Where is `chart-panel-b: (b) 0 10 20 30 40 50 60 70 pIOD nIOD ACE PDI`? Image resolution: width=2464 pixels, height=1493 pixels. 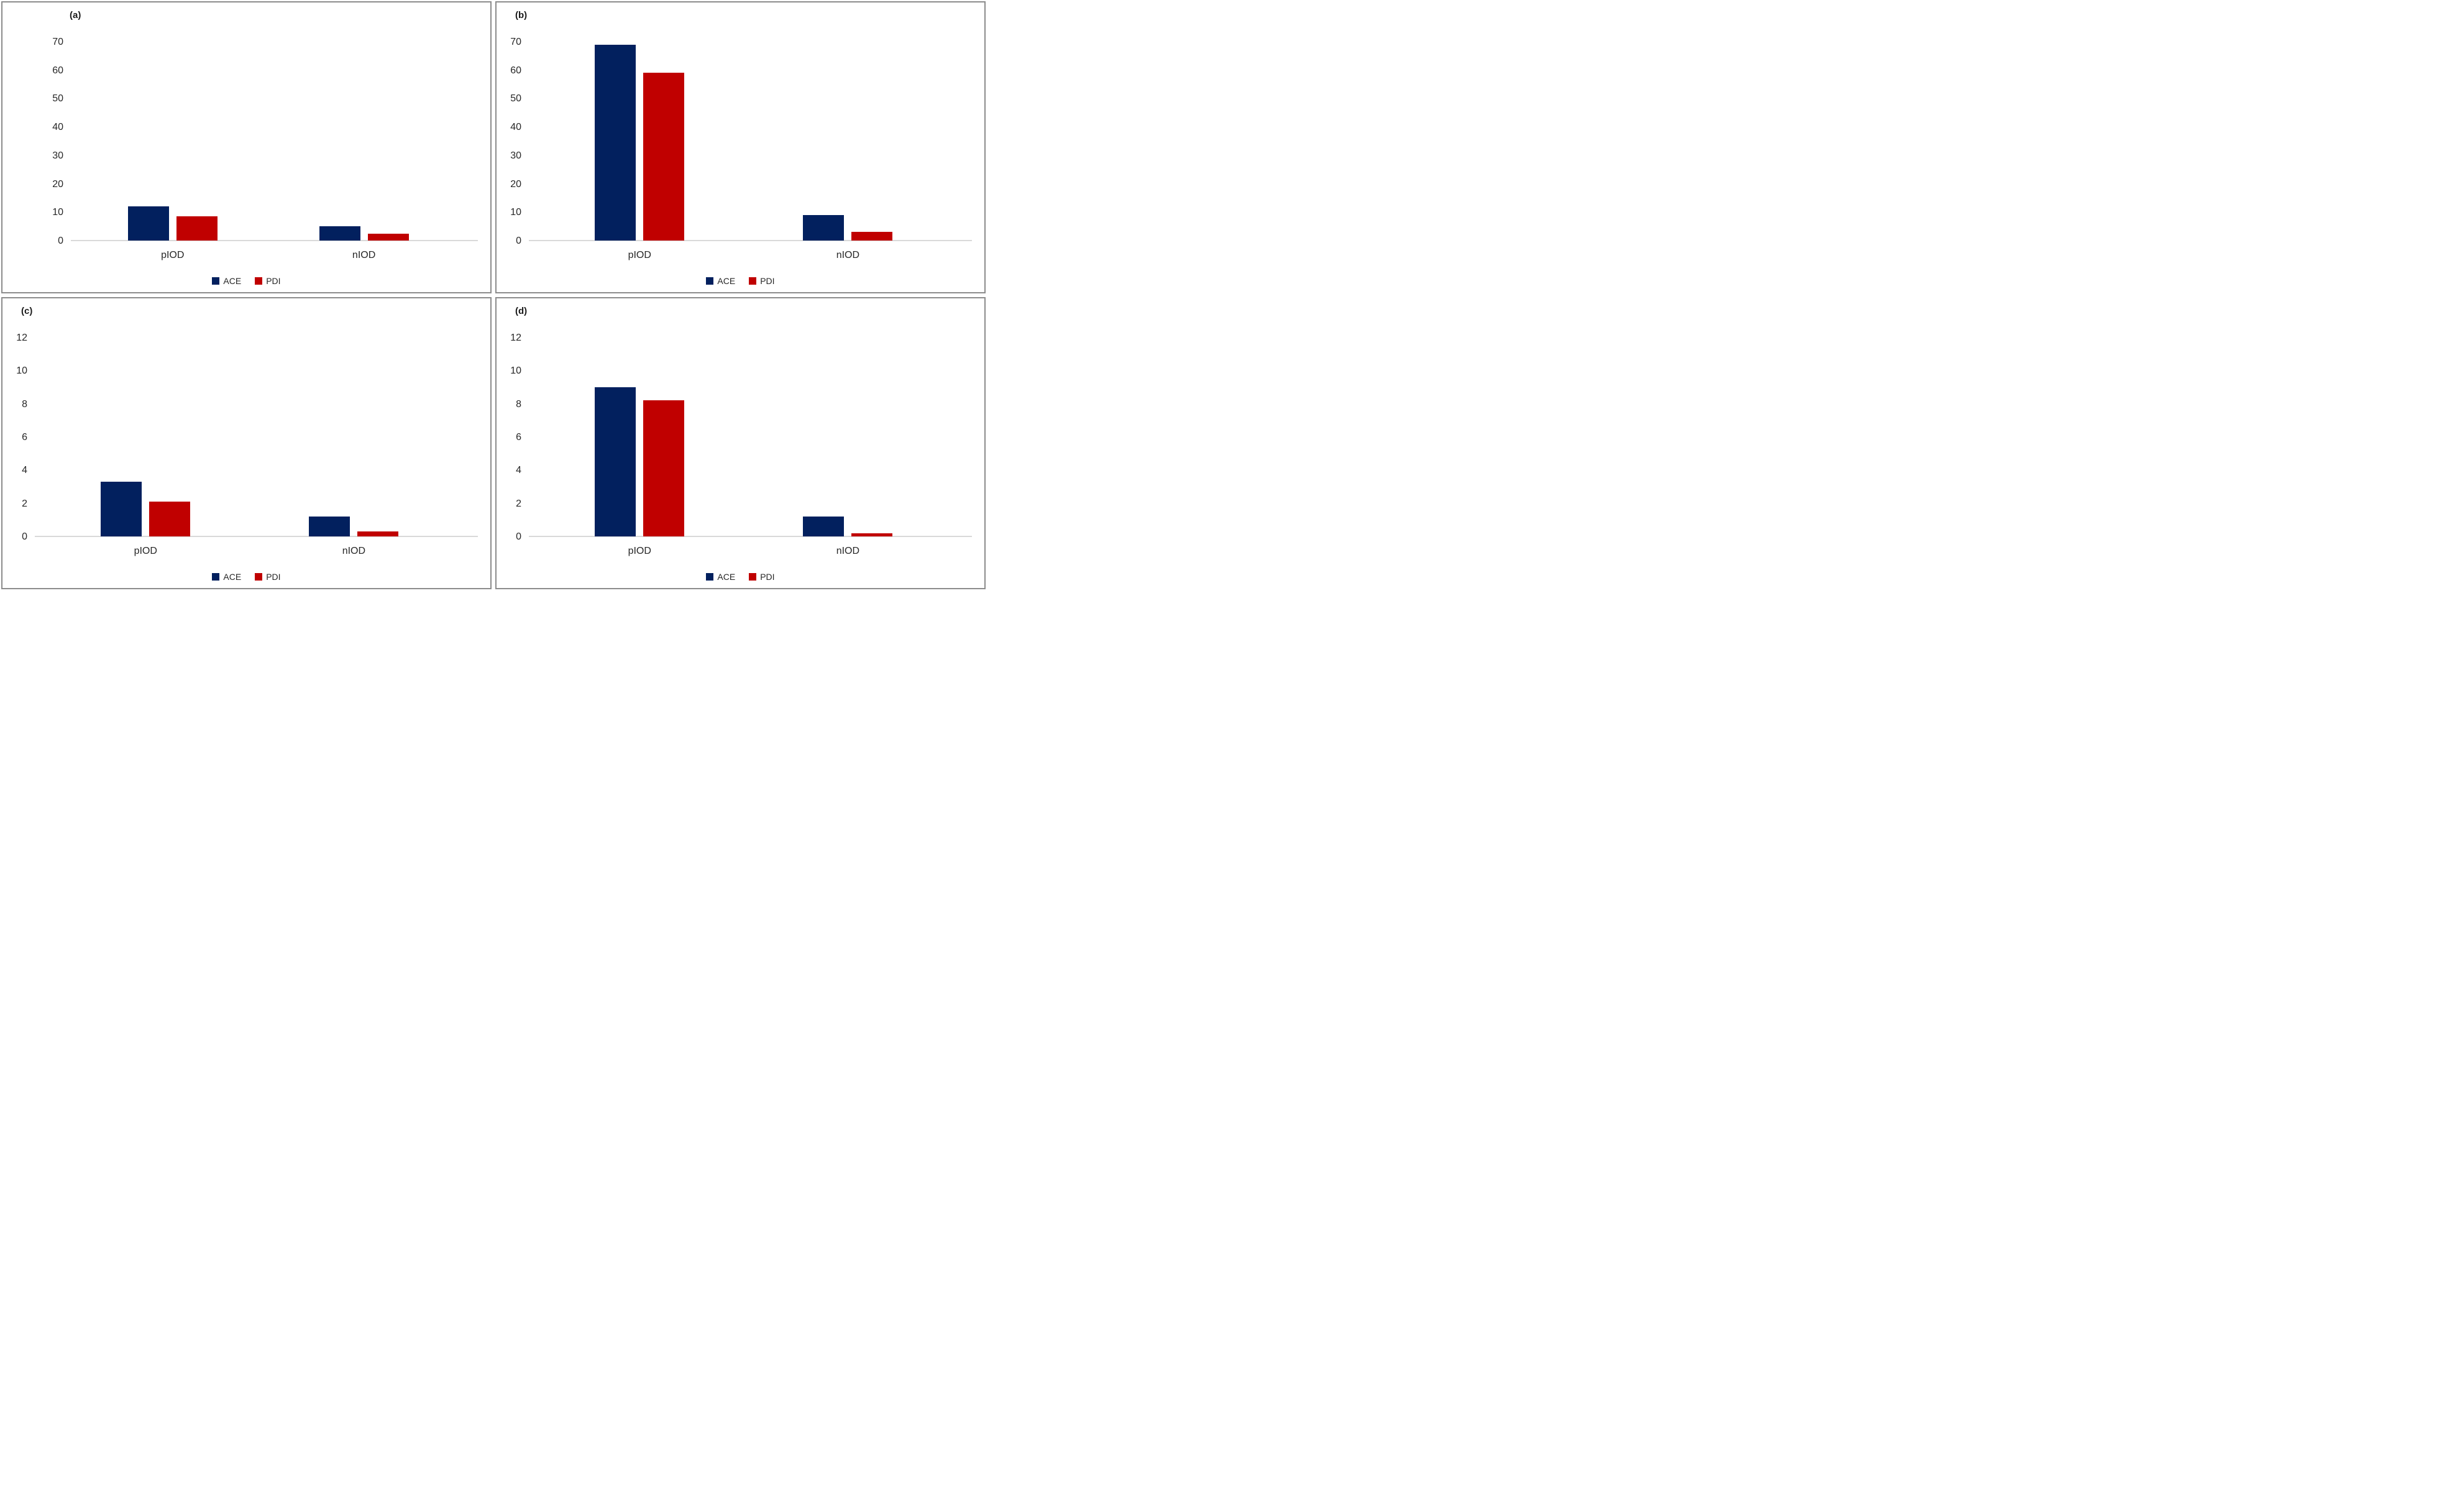 chart-panel-b: (b) 0 10 20 30 40 50 60 70 pIOD nIOD ACE PDI is located at coordinates (741, 147).